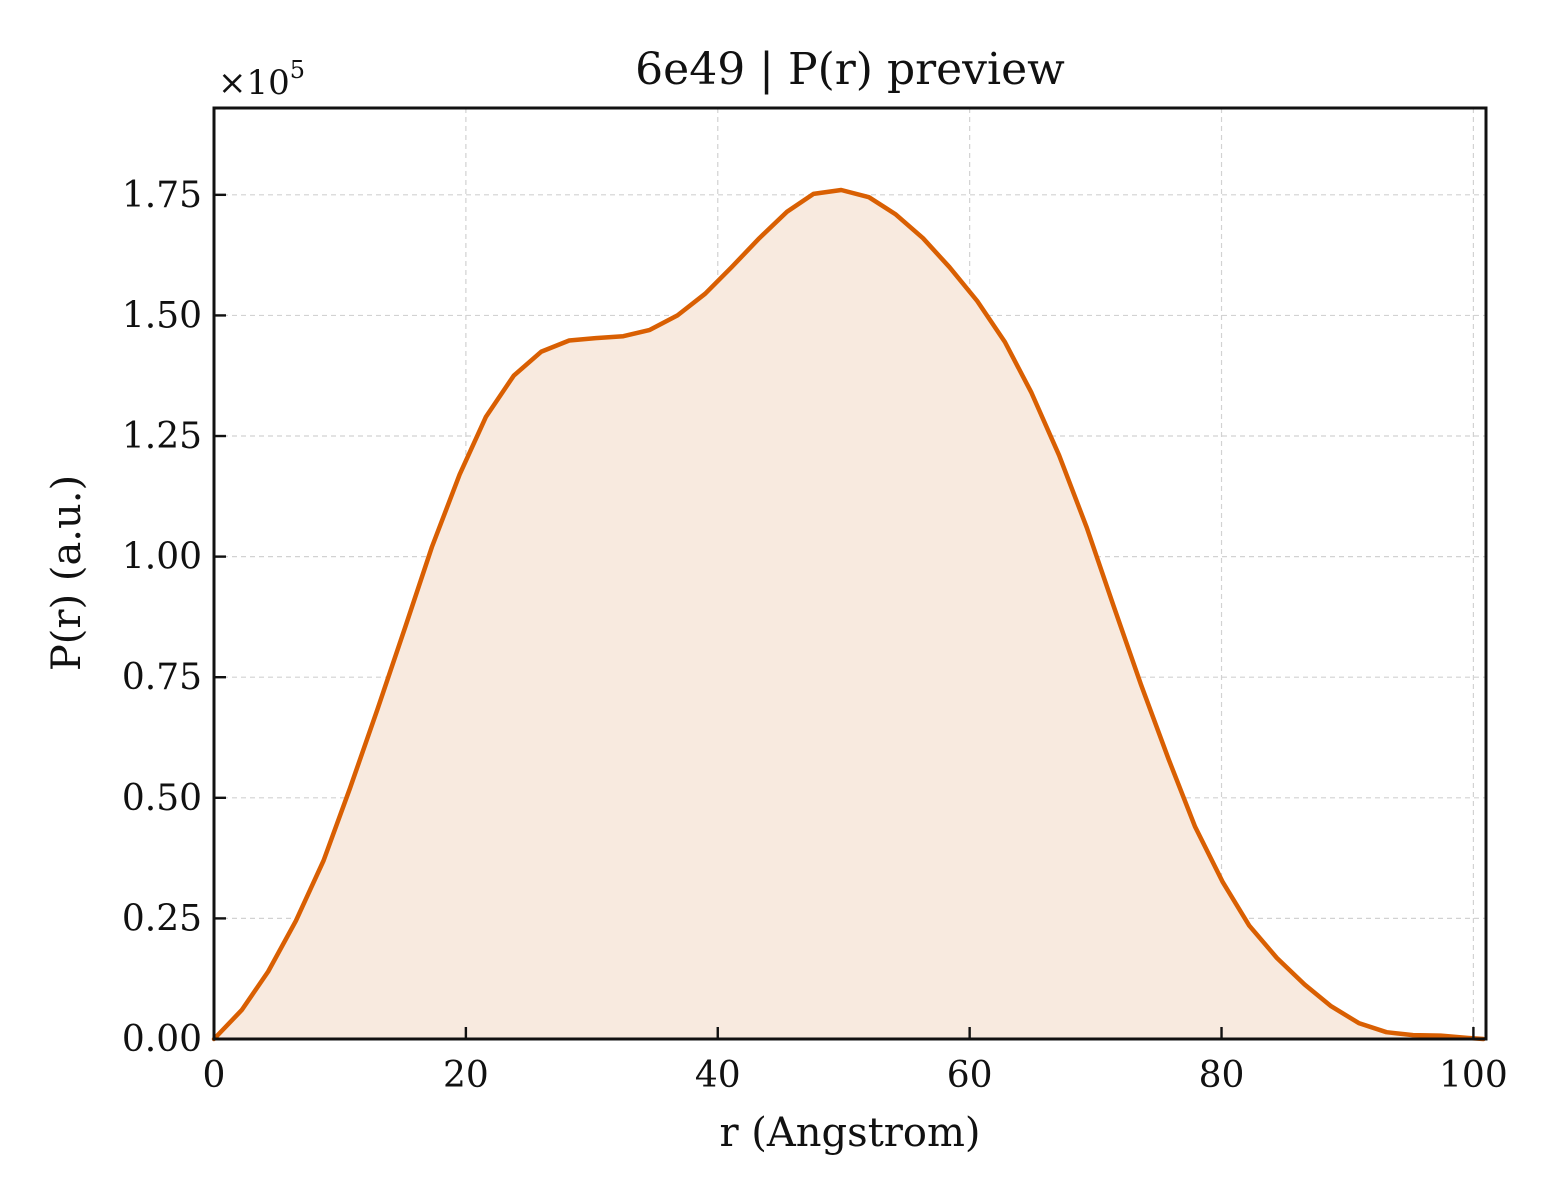 Image resolution: width=1560 pixels, height=1200 pixels. I want to click on chart-title: 6e49 | P(r) preview, so click(850, 69).